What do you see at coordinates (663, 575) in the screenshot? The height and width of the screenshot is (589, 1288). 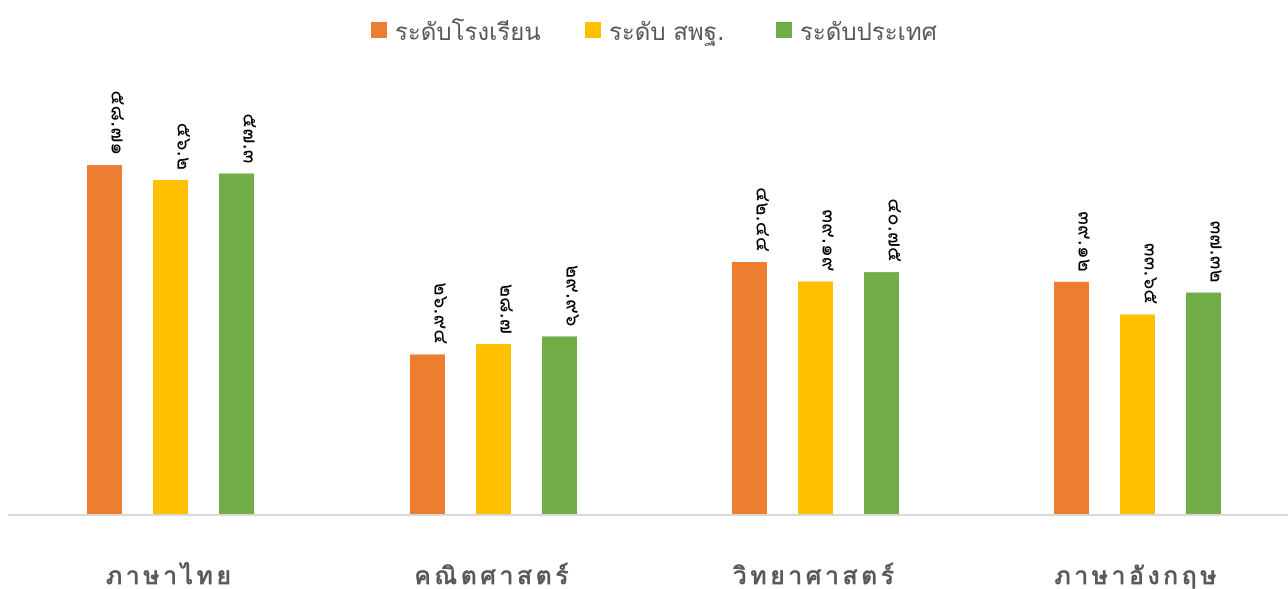 I see `category-labels: ภาษาไทย คณิตศาสตร์ วิทยาศาสตร์ ภาษาอังกฤษ` at bounding box center [663, 575].